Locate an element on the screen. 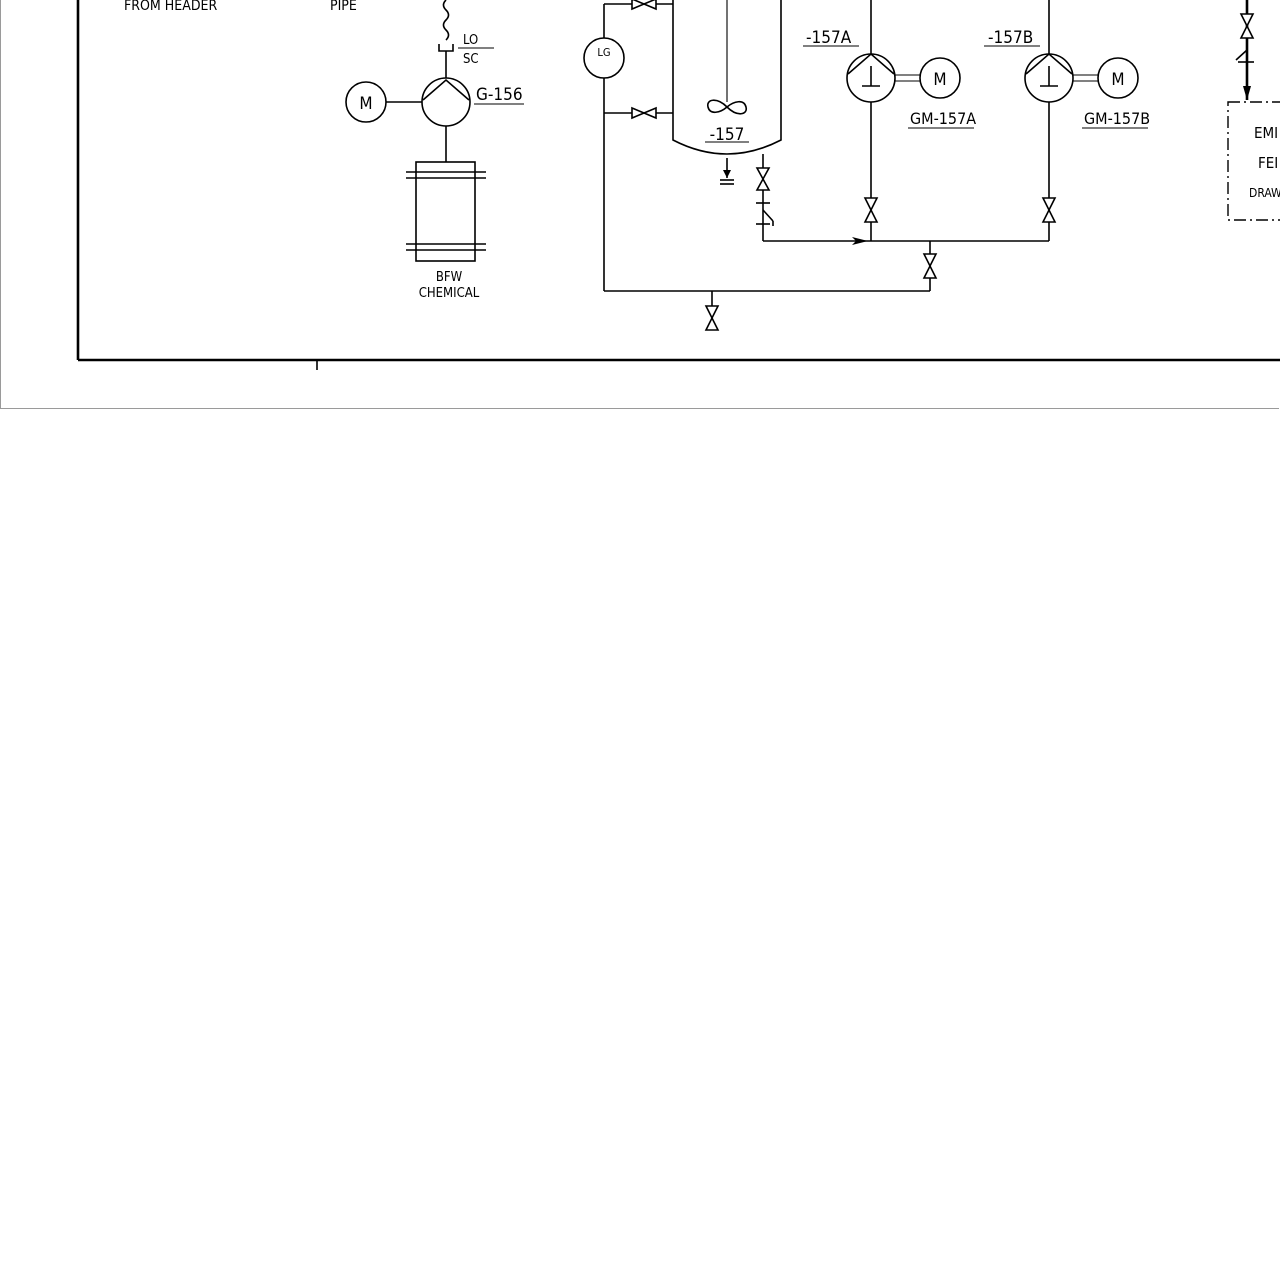  level-gauge-icon is located at coordinates (604, 58).